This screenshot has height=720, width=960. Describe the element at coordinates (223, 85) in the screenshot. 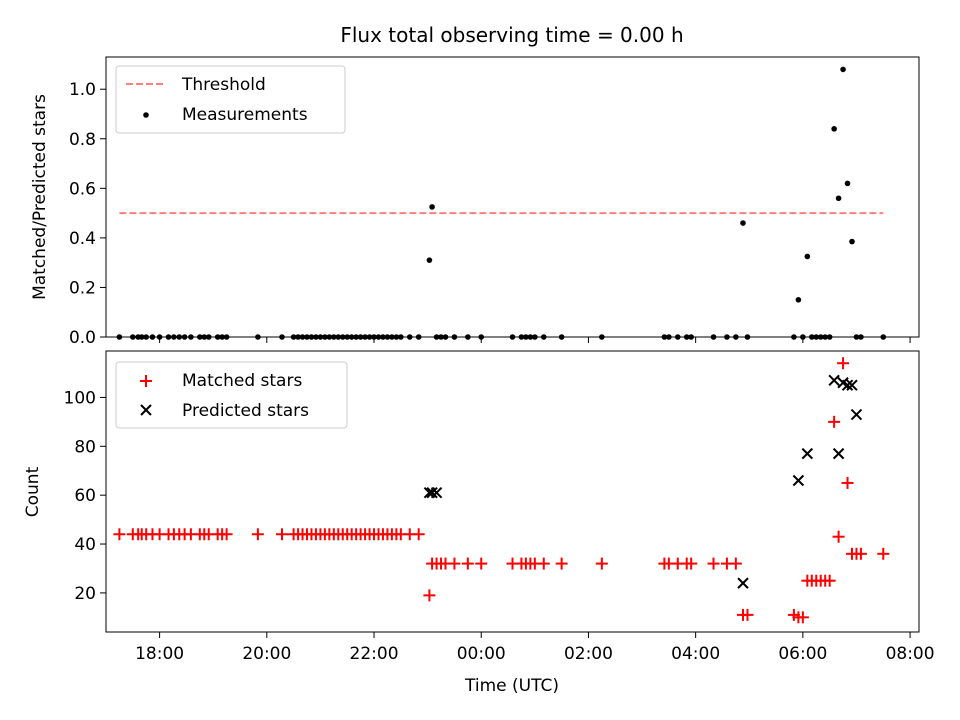

I see `legend-threshold-label: Threshold` at that location.